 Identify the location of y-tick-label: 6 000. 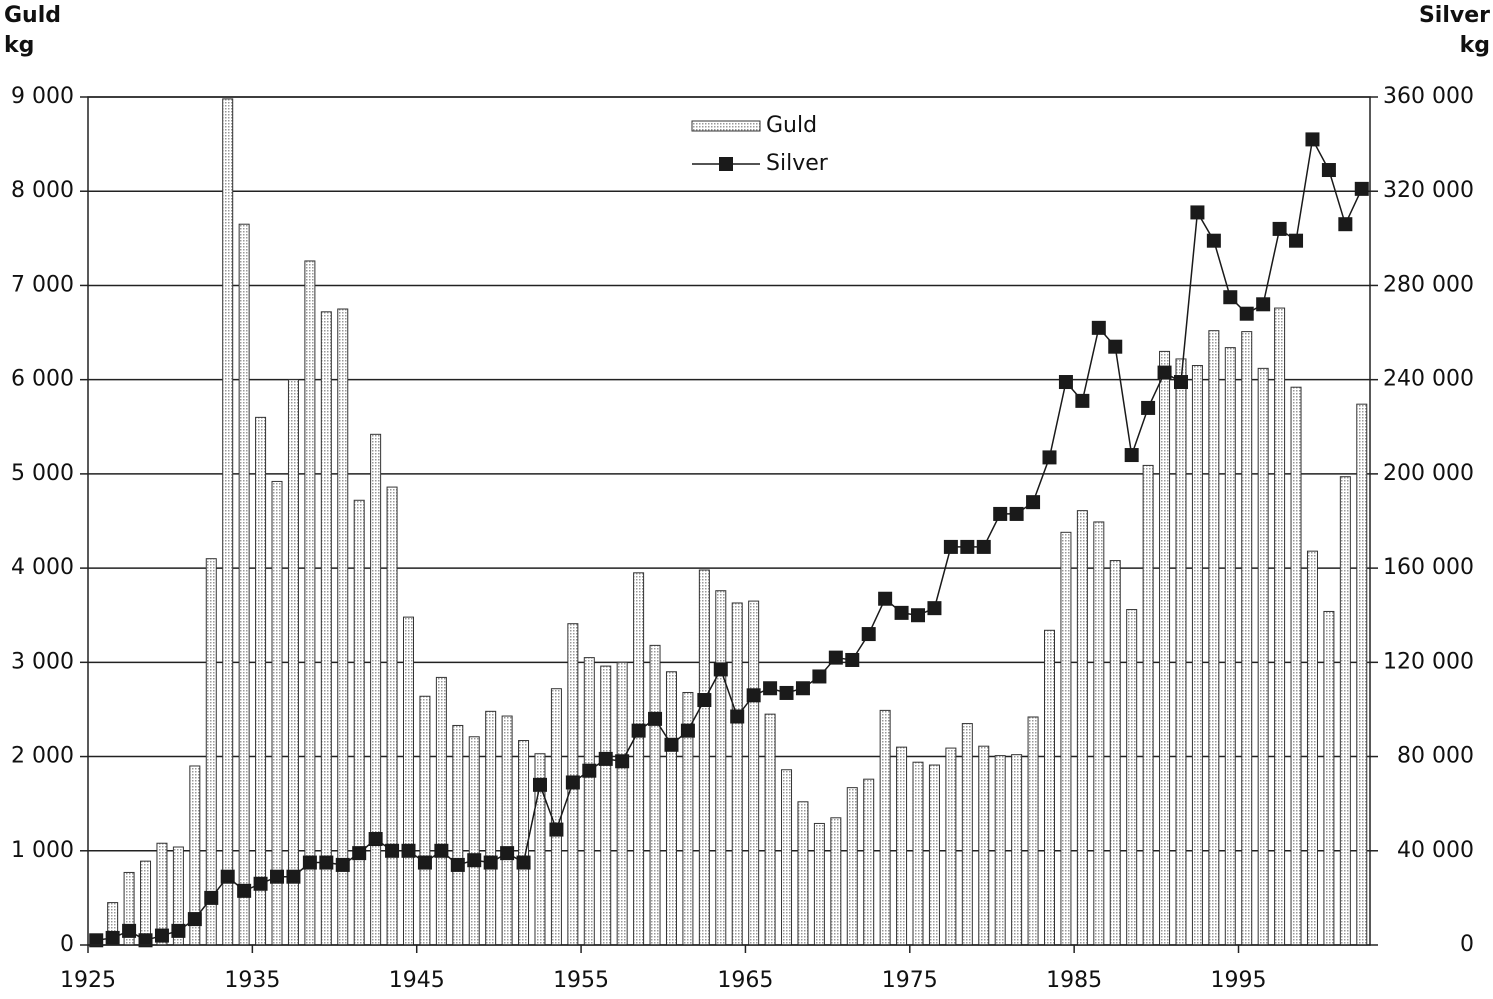
(42, 379).